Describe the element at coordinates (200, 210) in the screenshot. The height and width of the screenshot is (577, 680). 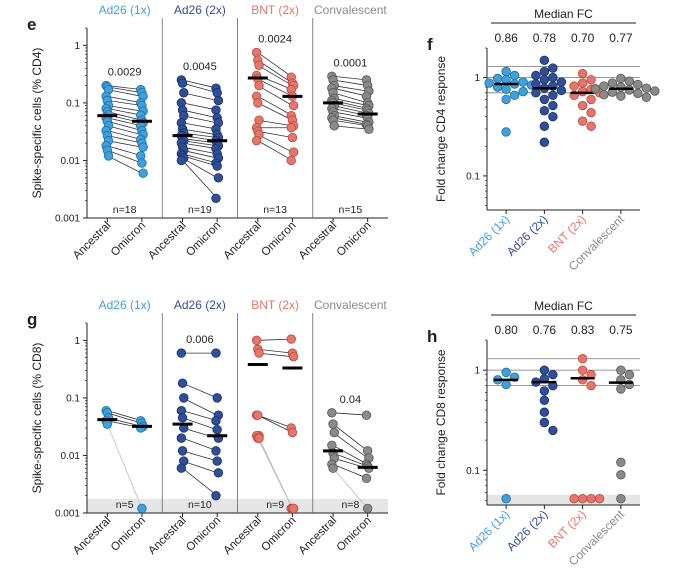
I see `n-label: n=19` at that location.